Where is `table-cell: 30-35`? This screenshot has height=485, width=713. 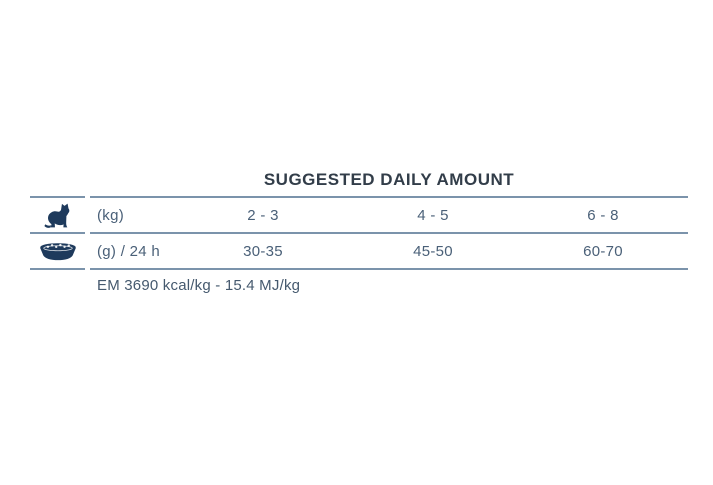 table-cell: 30-35 is located at coordinates (263, 251).